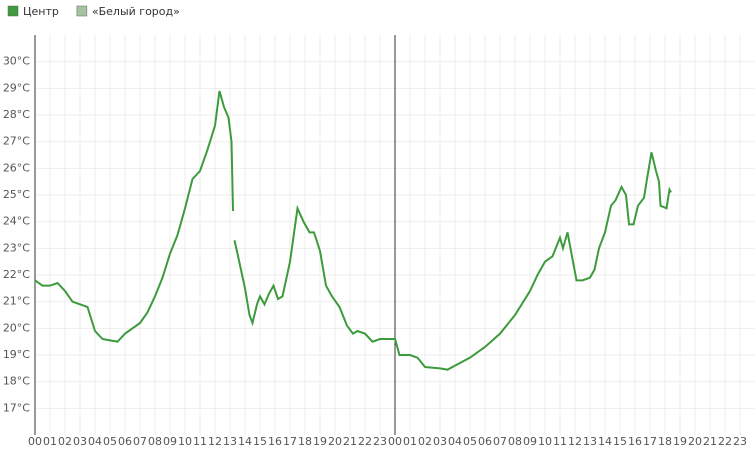 The height and width of the screenshot is (455, 755). What do you see at coordinates (16, 381) in the screenshot?
I see `y-tick-label: 18°C` at bounding box center [16, 381].